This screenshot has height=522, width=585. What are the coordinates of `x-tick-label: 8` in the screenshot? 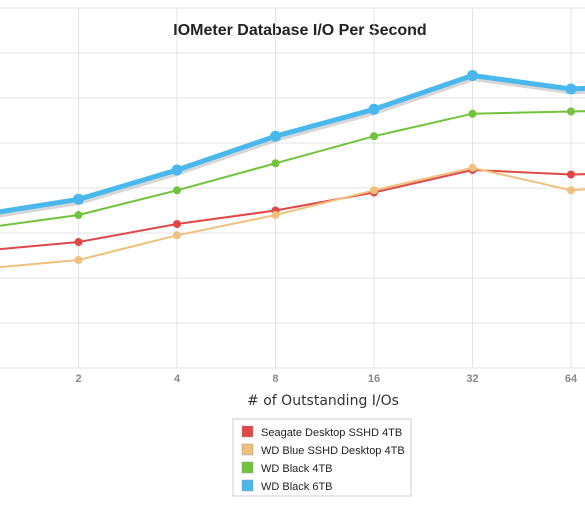 It's located at (275, 379).